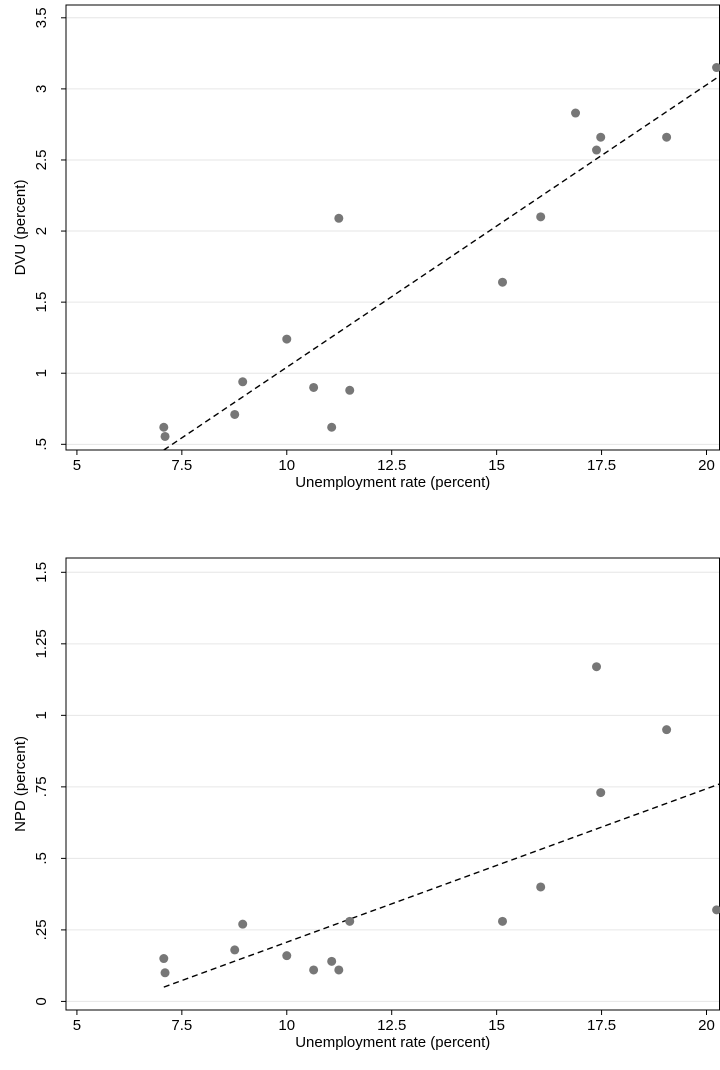  I want to click on y-tick-label: 0, so click(41, 1001).